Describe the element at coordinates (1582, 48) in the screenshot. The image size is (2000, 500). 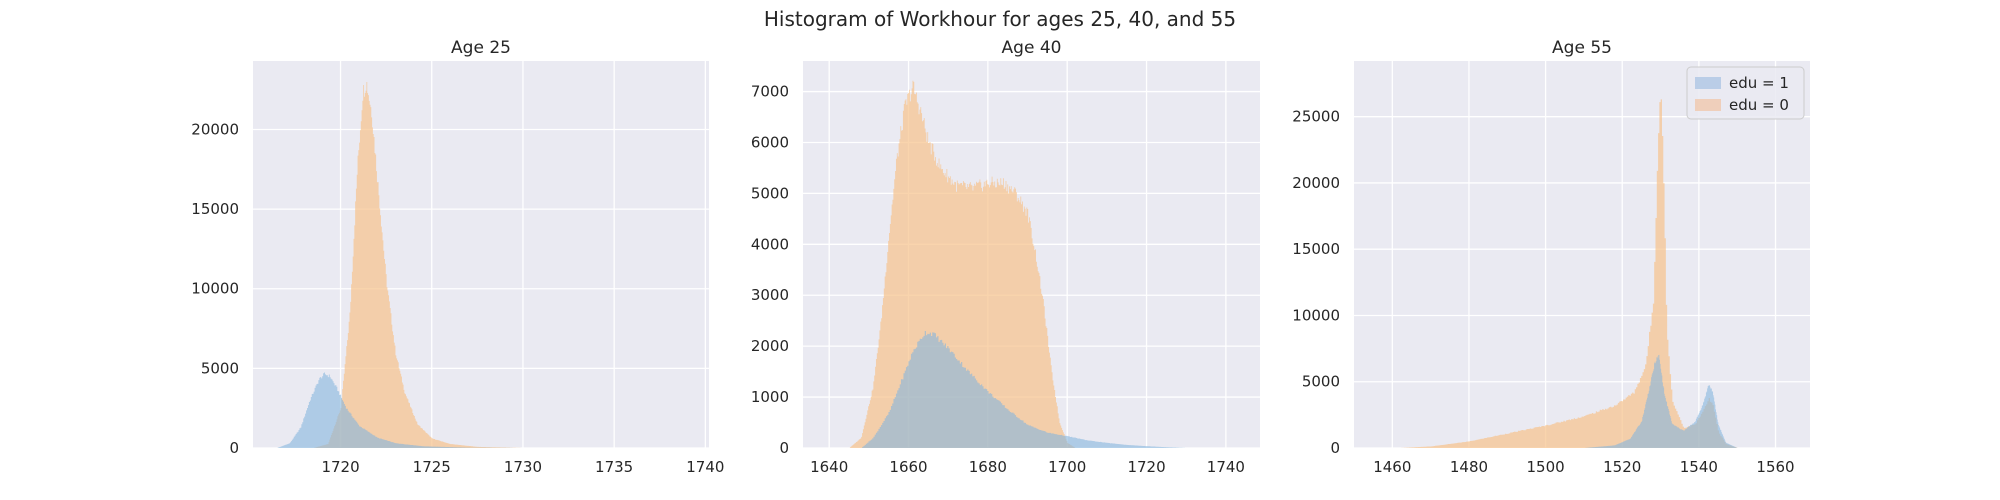
I see `panel-title: Age 55` at that location.